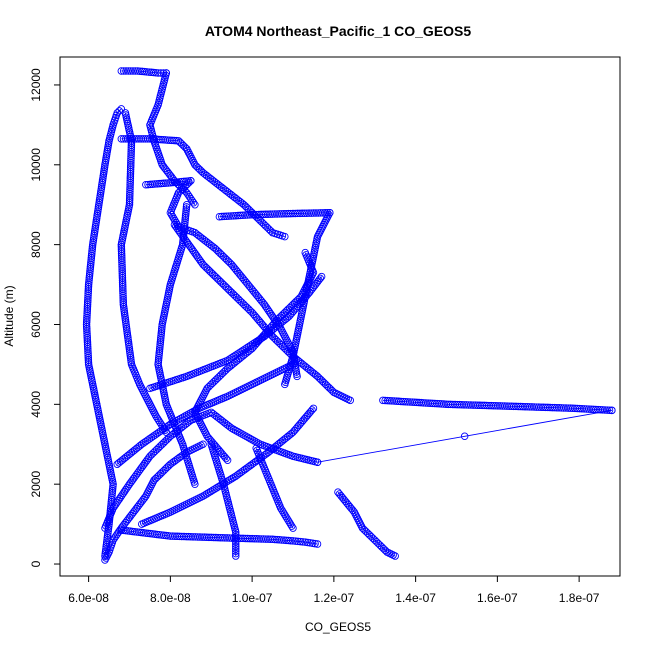 The image size is (650, 650). What do you see at coordinates (36, 244) in the screenshot?
I see `y-tick-label: 8000` at bounding box center [36, 244].